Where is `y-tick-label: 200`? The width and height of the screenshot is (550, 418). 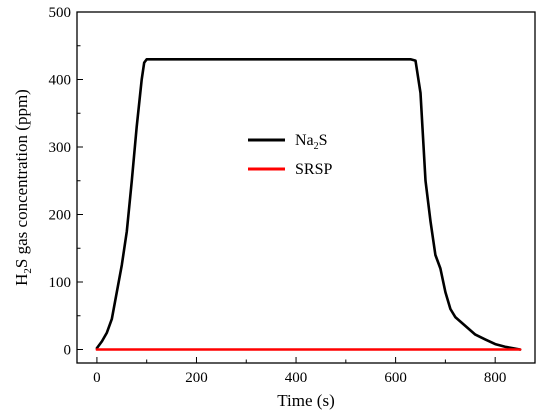
y-tick-label: 200 is located at coordinates (60, 216).